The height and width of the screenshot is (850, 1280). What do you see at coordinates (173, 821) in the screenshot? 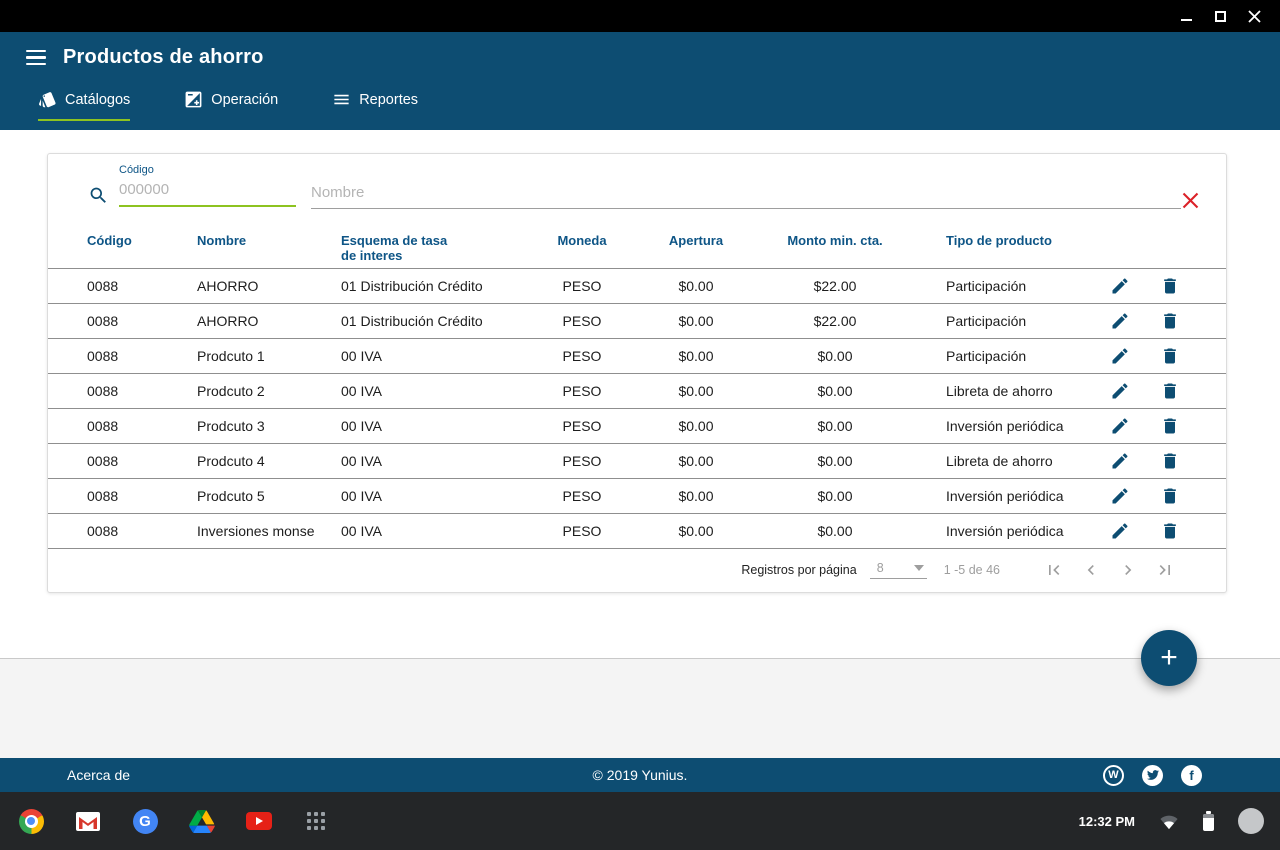
I see `taskbar-apps: G` at bounding box center [173, 821].